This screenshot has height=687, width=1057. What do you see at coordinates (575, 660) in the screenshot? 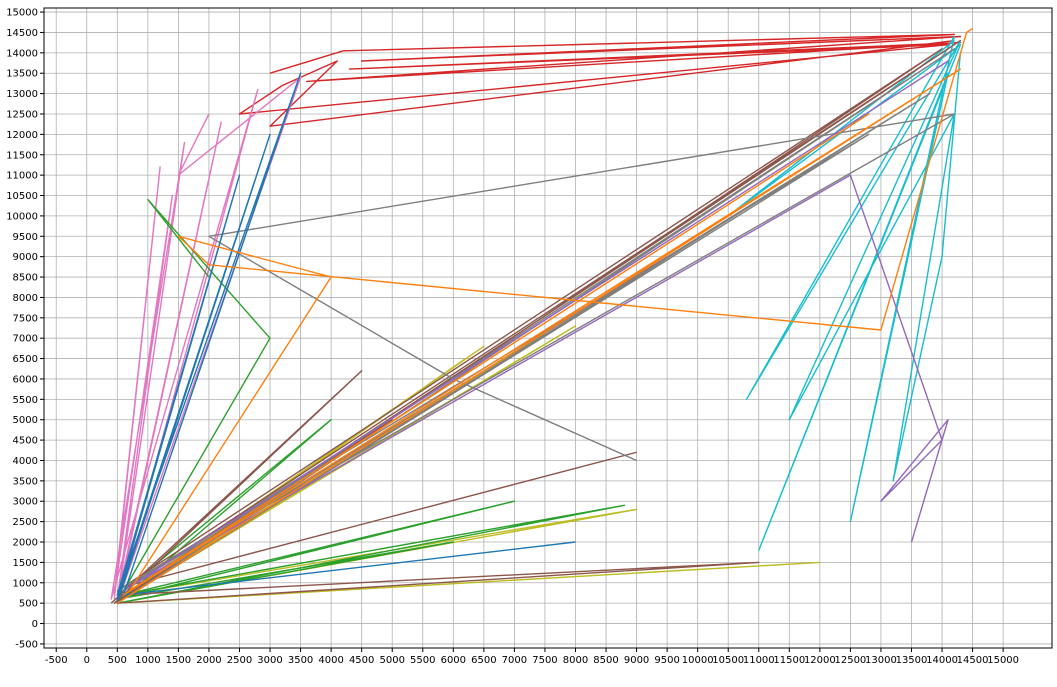
I see `x-tick-label: 8000` at bounding box center [575, 660].